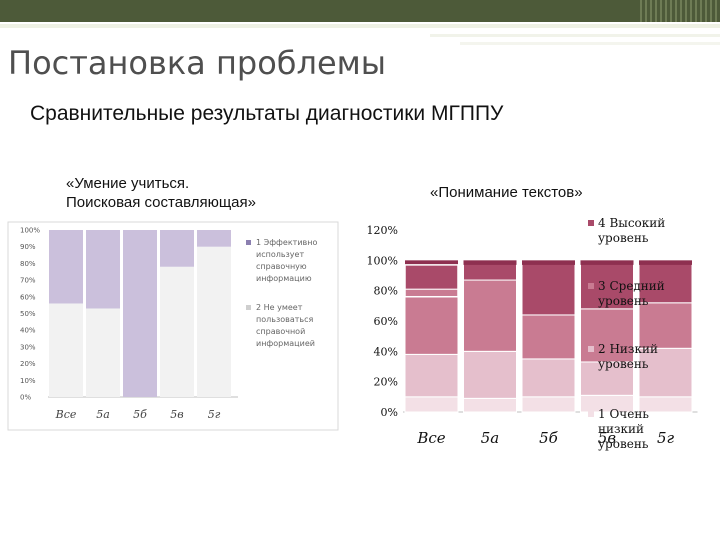 This screenshot has width=720, height=540. I want to click on legend-label: 2 Не умеет, so click(279, 307).